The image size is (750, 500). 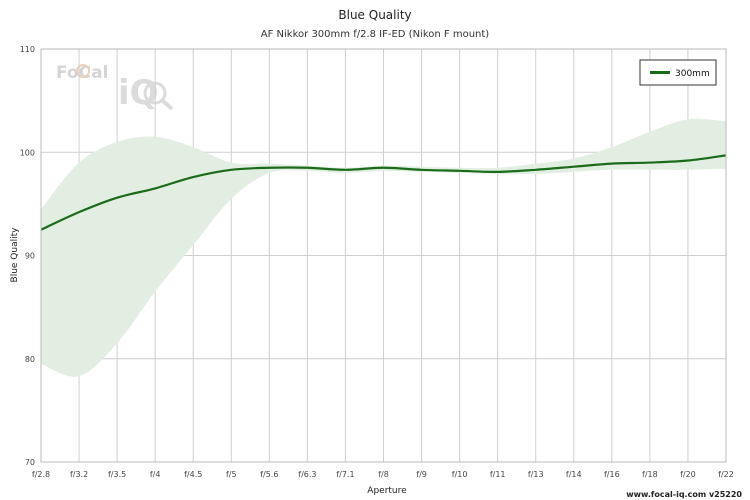 What do you see at coordinates (345, 474) in the screenshot?
I see `x-tick-label: f/7.1` at bounding box center [345, 474].